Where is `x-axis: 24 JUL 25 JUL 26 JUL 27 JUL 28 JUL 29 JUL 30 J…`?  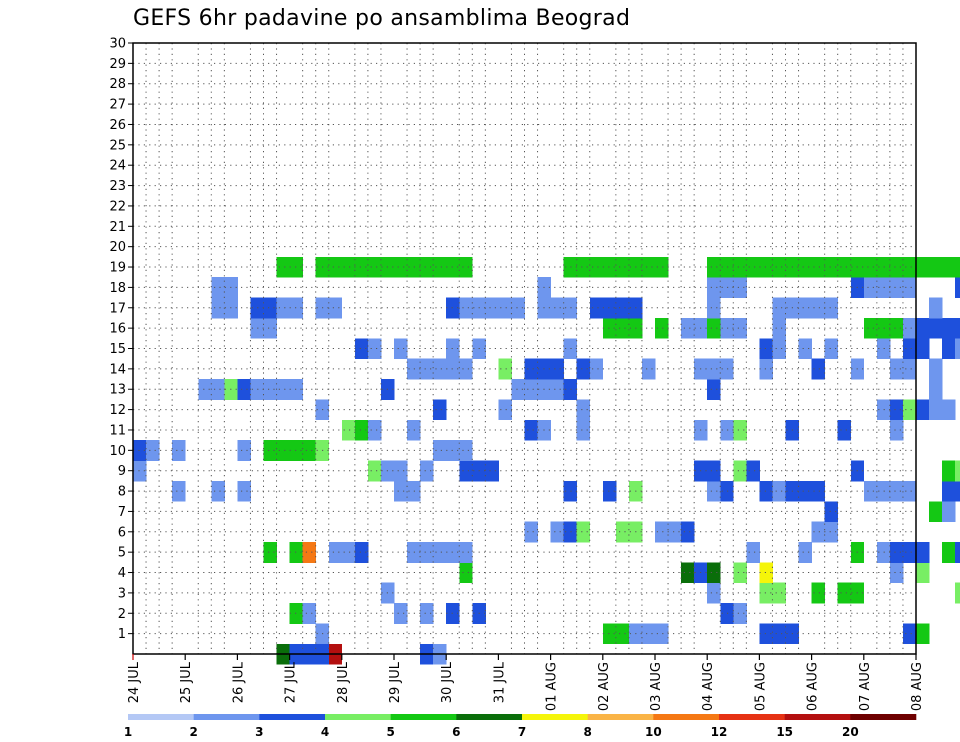
x-axis: 24 JUL 25 JUL 26 JUL 27 JUL 28 JUL 29 JUL 30 J… is located at coordinates (526, 682).